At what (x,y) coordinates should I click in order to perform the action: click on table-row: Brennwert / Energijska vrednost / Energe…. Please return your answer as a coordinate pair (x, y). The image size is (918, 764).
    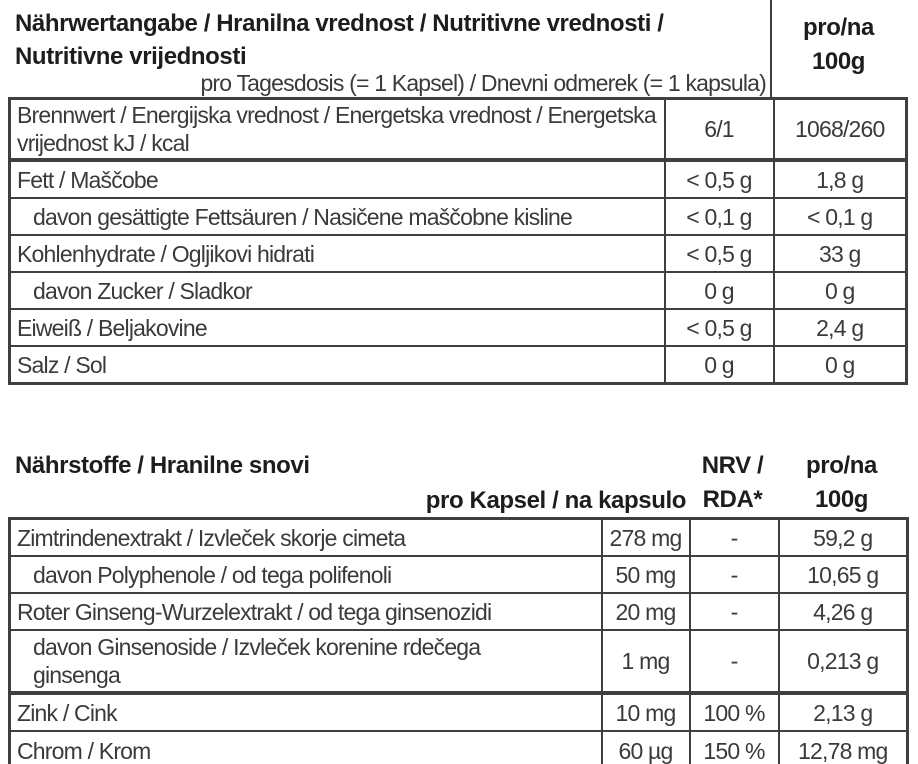
    Looking at the image, I should click on (458, 129).